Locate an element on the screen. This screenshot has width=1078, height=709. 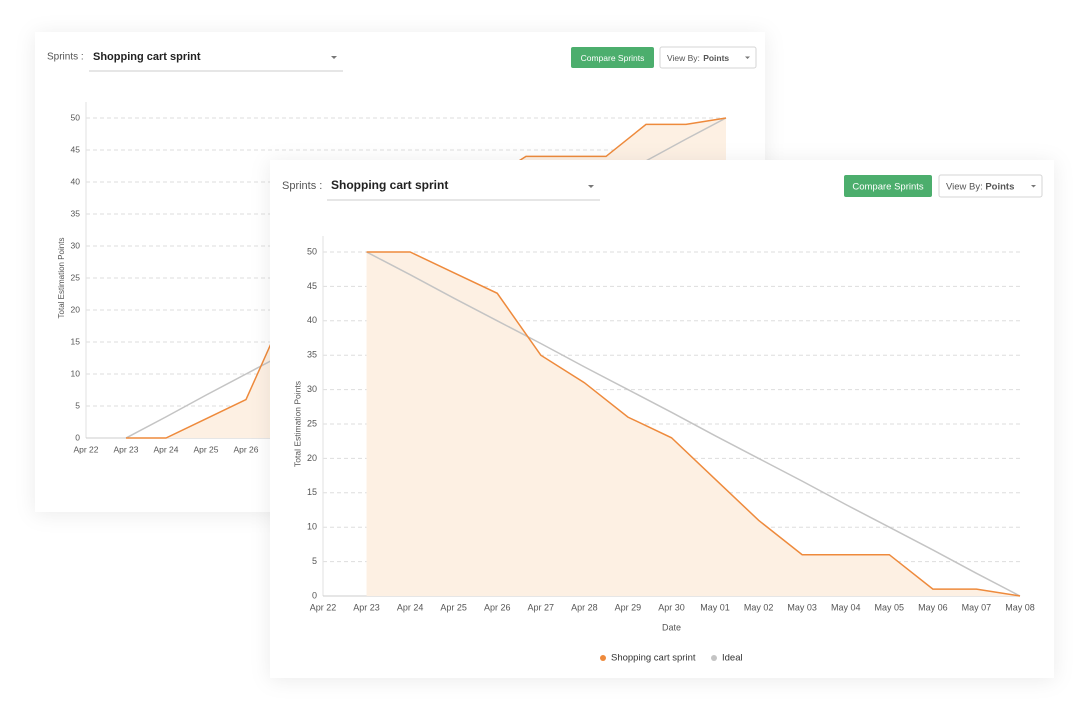
x-tick-label: May 04 is located at coordinates (846, 607).